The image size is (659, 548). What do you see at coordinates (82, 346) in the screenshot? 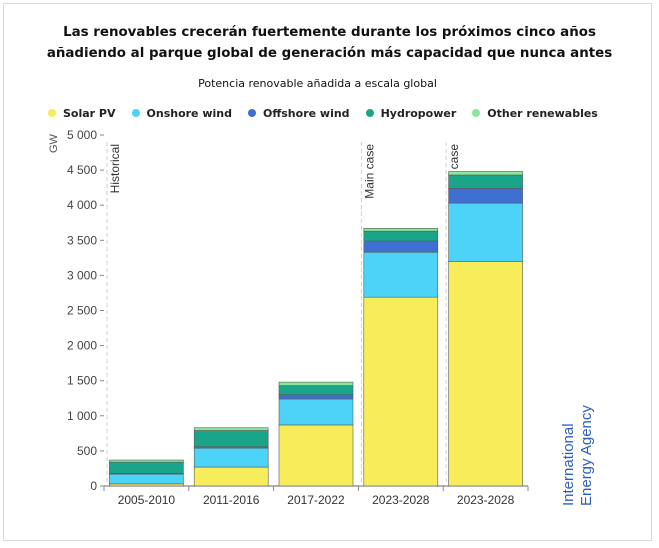
I see `y-tick-label: 2 000` at bounding box center [82, 346].